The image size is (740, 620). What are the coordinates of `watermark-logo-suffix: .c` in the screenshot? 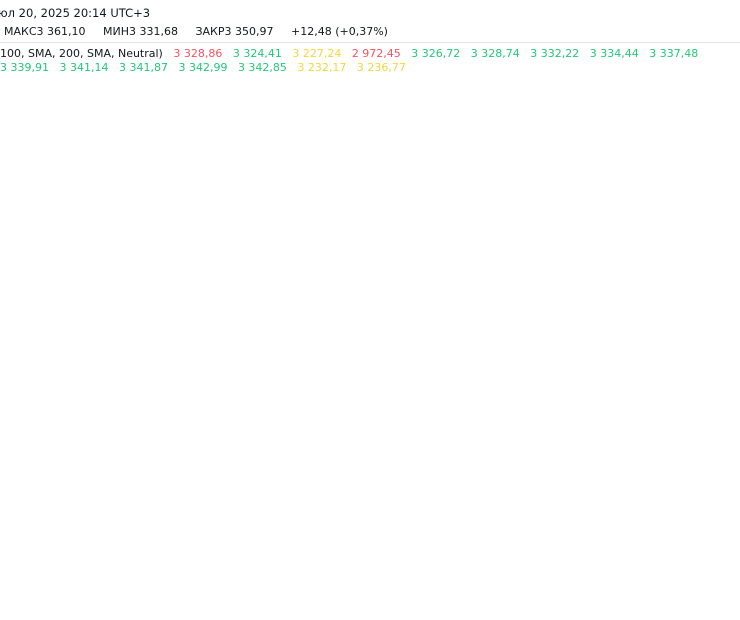 It's located at (697, 356).